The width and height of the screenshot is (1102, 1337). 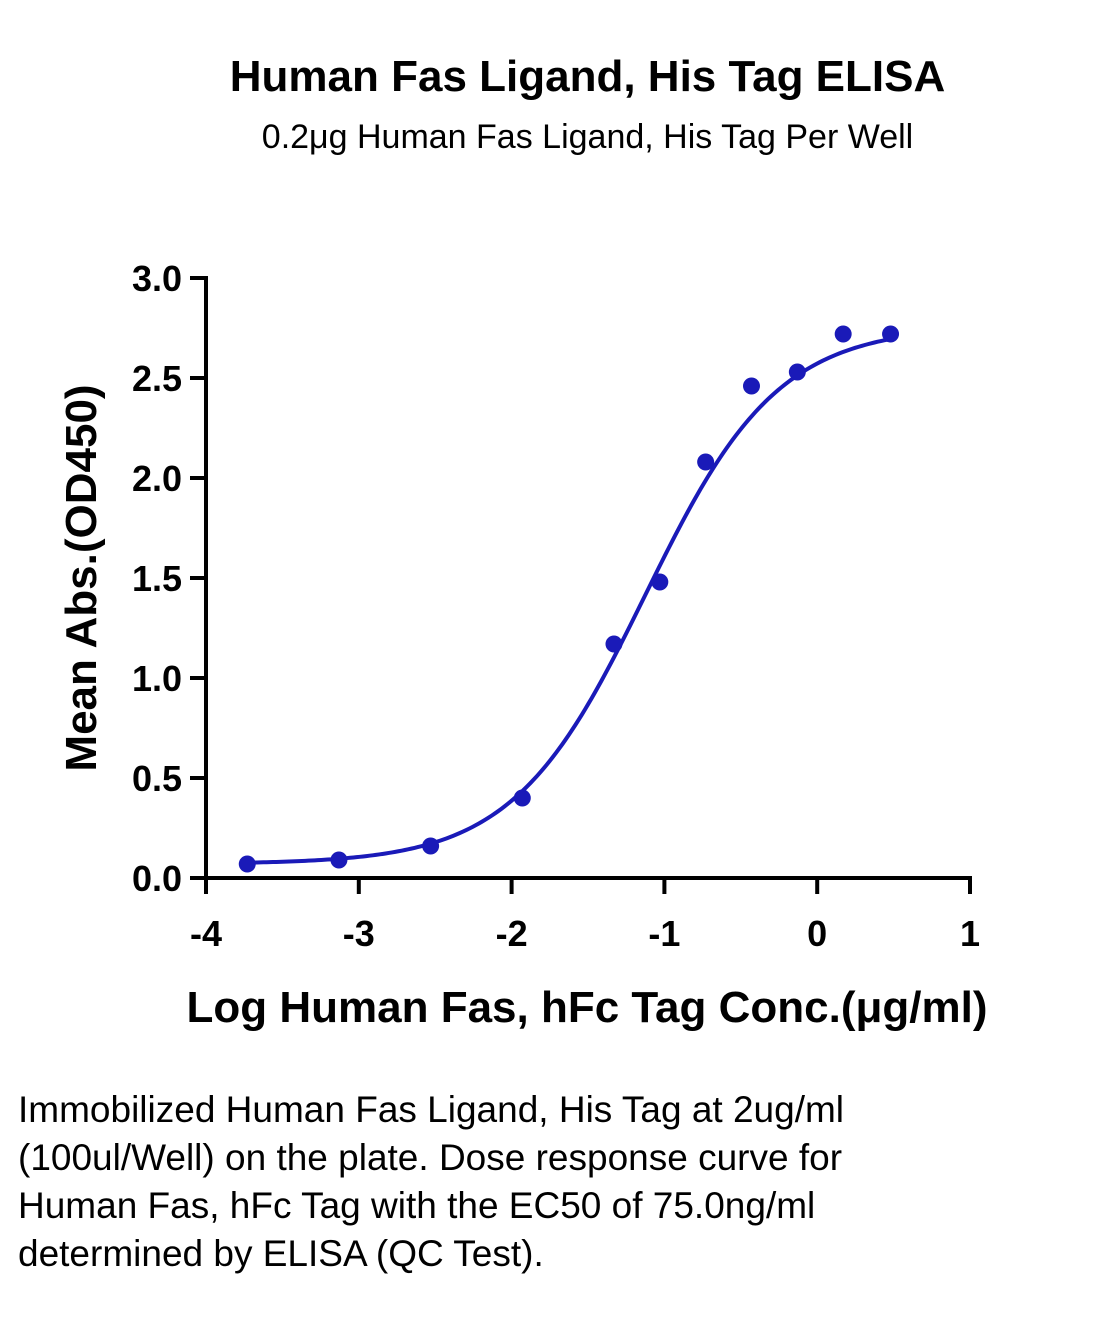 What do you see at coordinates (157, 778) in the screenshot?
I see `y-tick-label: 0.5` at bounding box center [157, 778].